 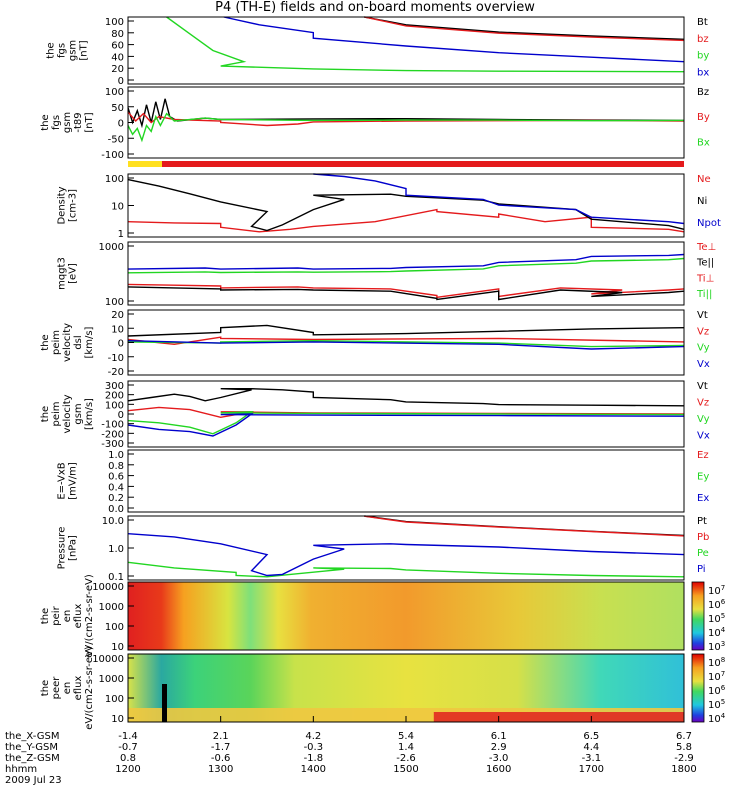 I want to click on series-peim_gsm-Vy, so click(x=406, y=423).